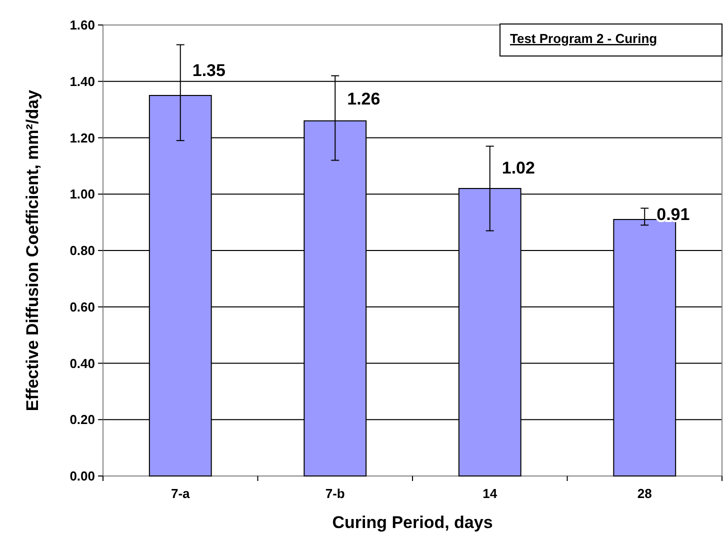 This screenshot has width=728, height=550. What do you see at coordinates (82, 138) in the screenshot?
I see `y-tick-label: 1.20` at bounding box center [82, 138].